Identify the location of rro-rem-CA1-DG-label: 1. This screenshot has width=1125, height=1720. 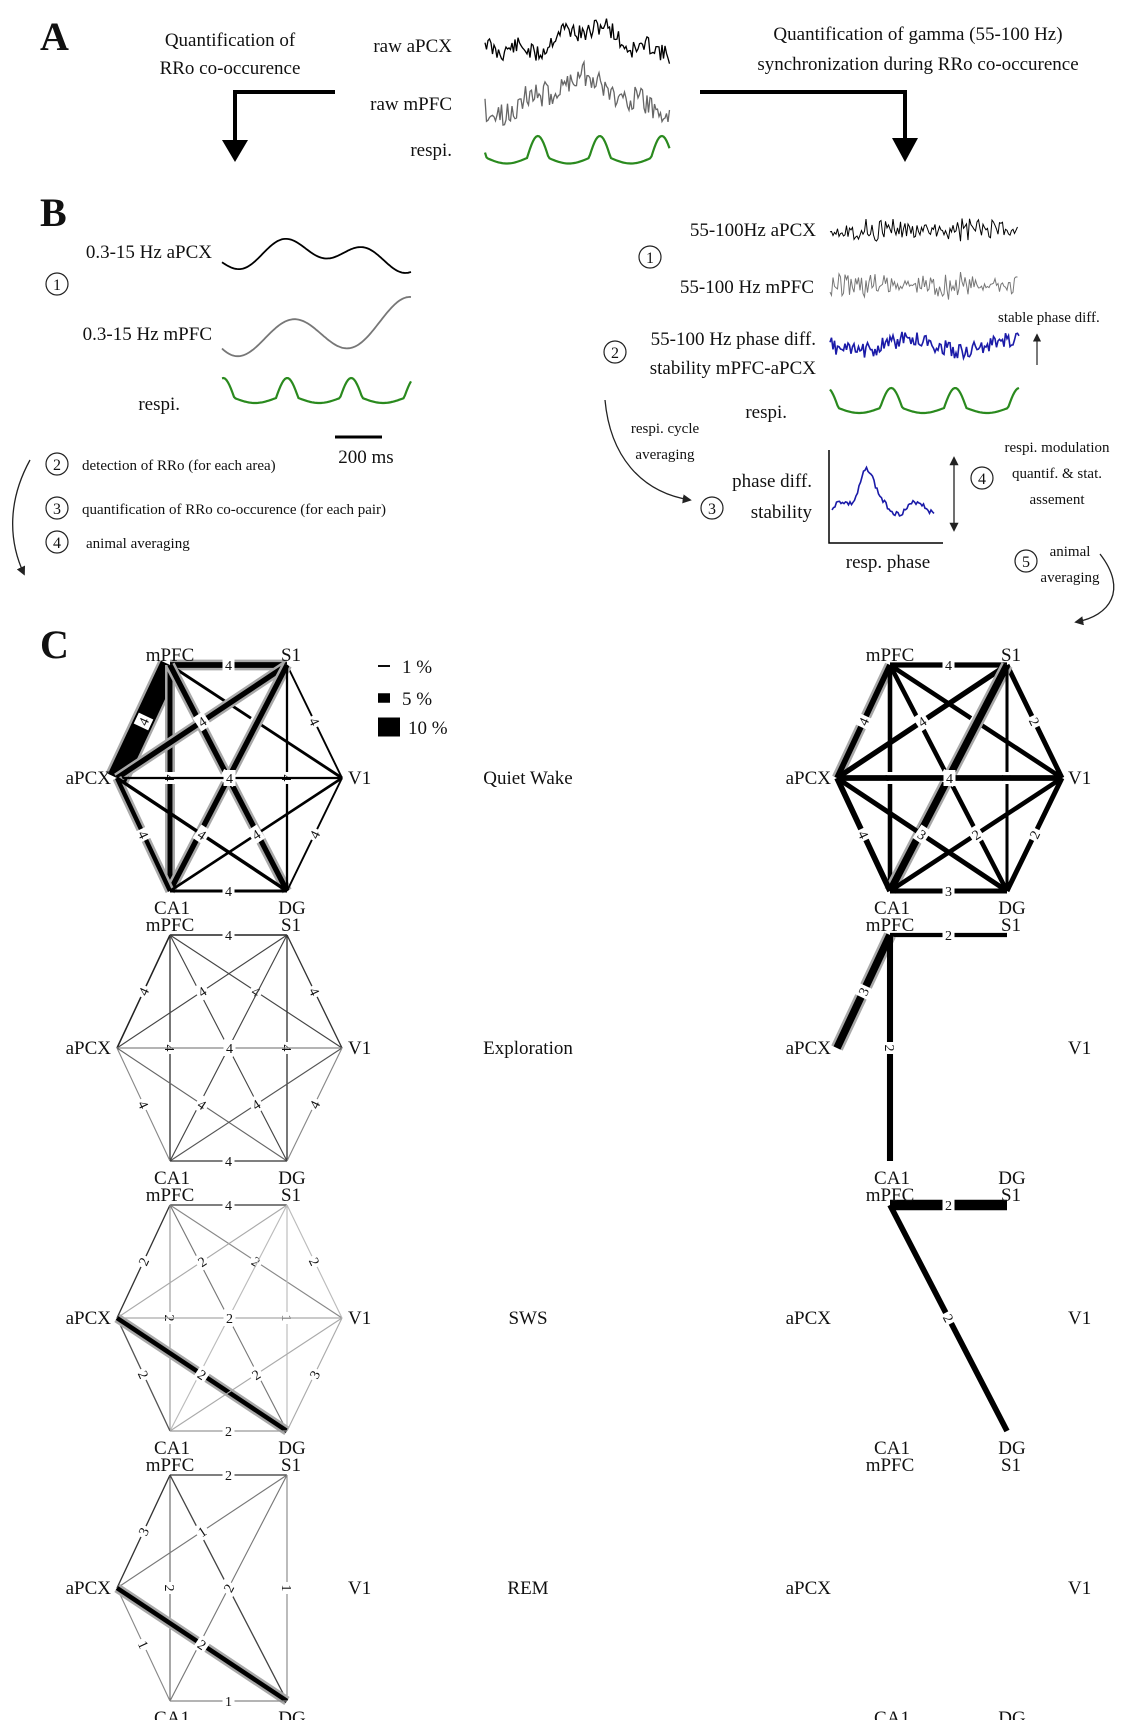
(228, 1702).